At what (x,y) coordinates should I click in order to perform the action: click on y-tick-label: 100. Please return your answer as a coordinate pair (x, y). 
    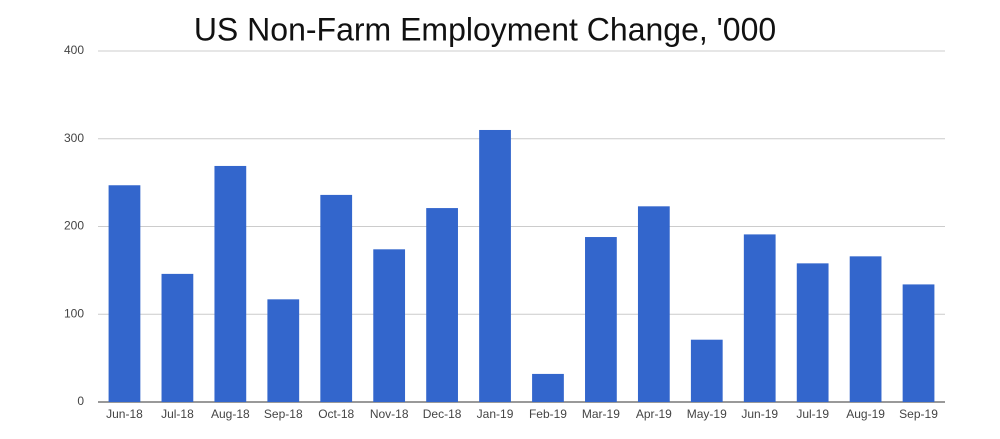
    Looking at the image, I should click on (74, 313).